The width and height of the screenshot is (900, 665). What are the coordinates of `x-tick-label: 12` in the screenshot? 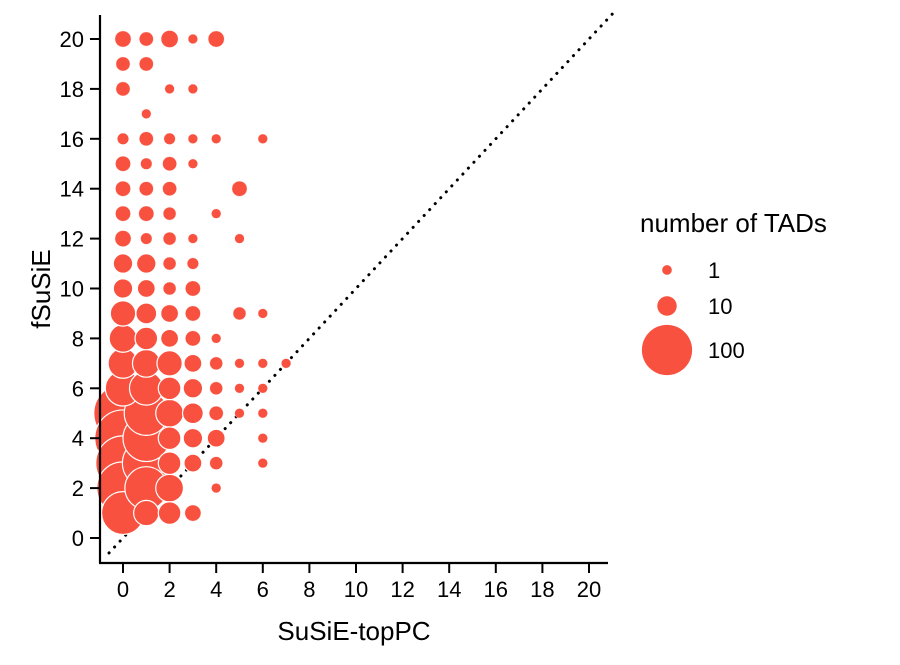 It's located at (402, 589).